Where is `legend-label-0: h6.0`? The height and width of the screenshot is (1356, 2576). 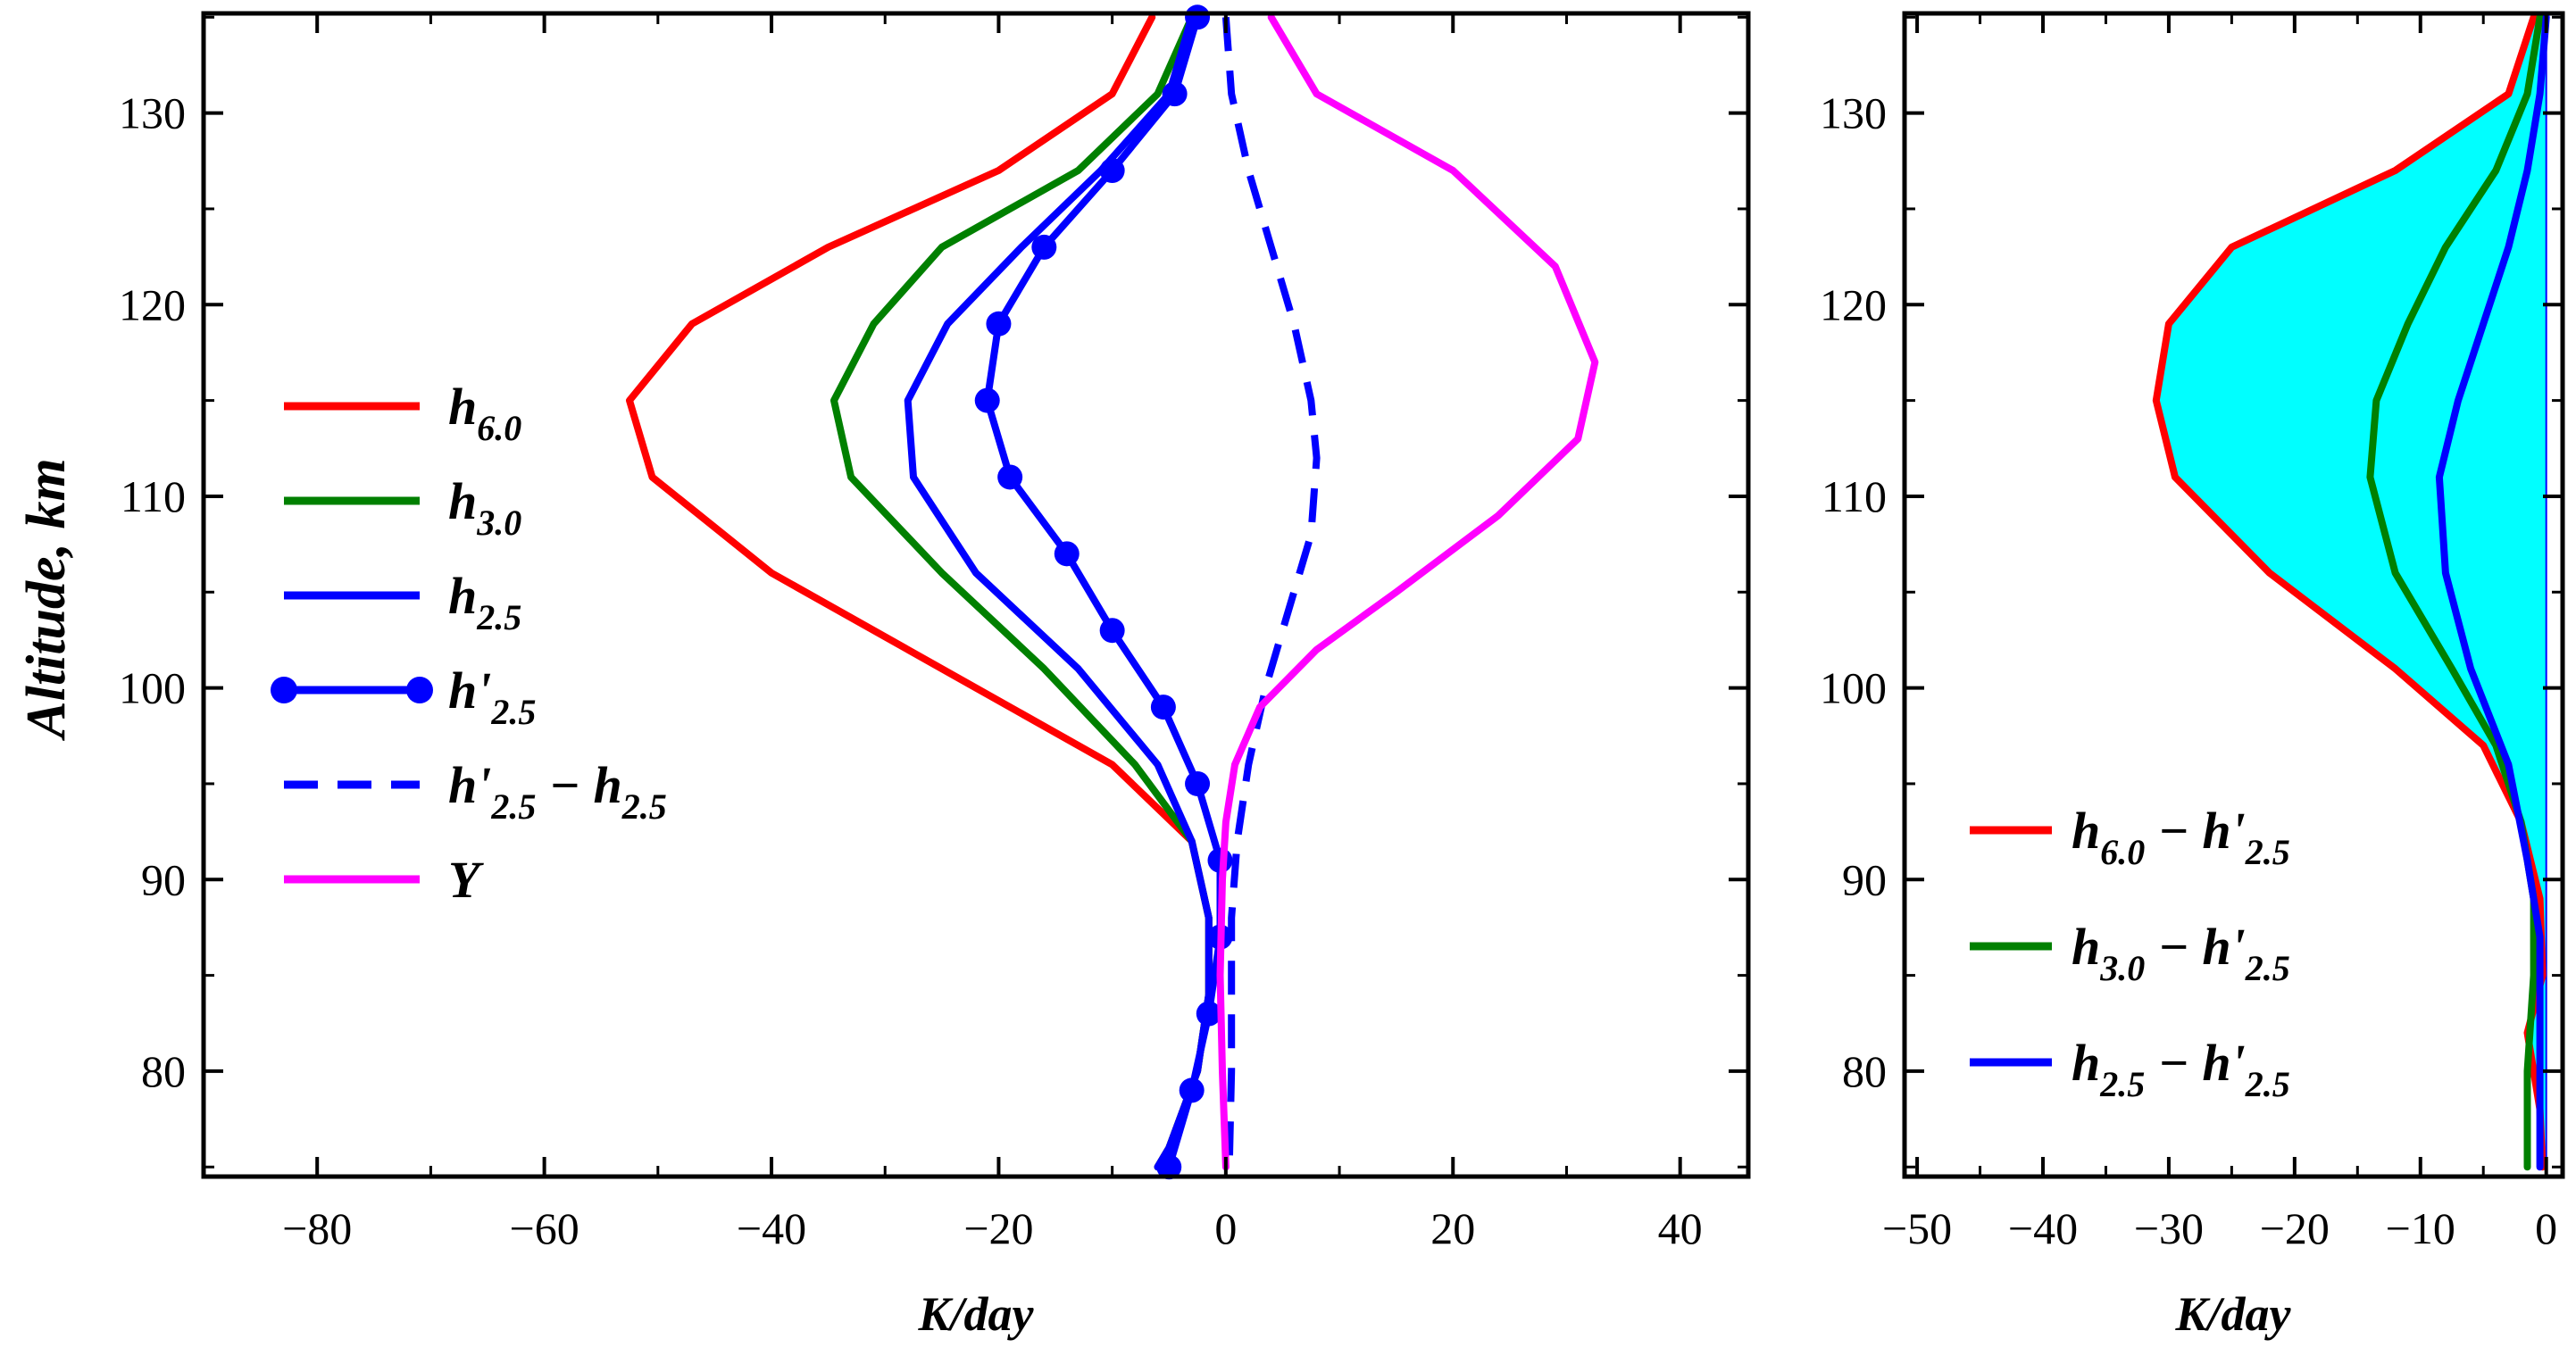 legend-label-0: h6.0 is located at coordinates (484, 413).